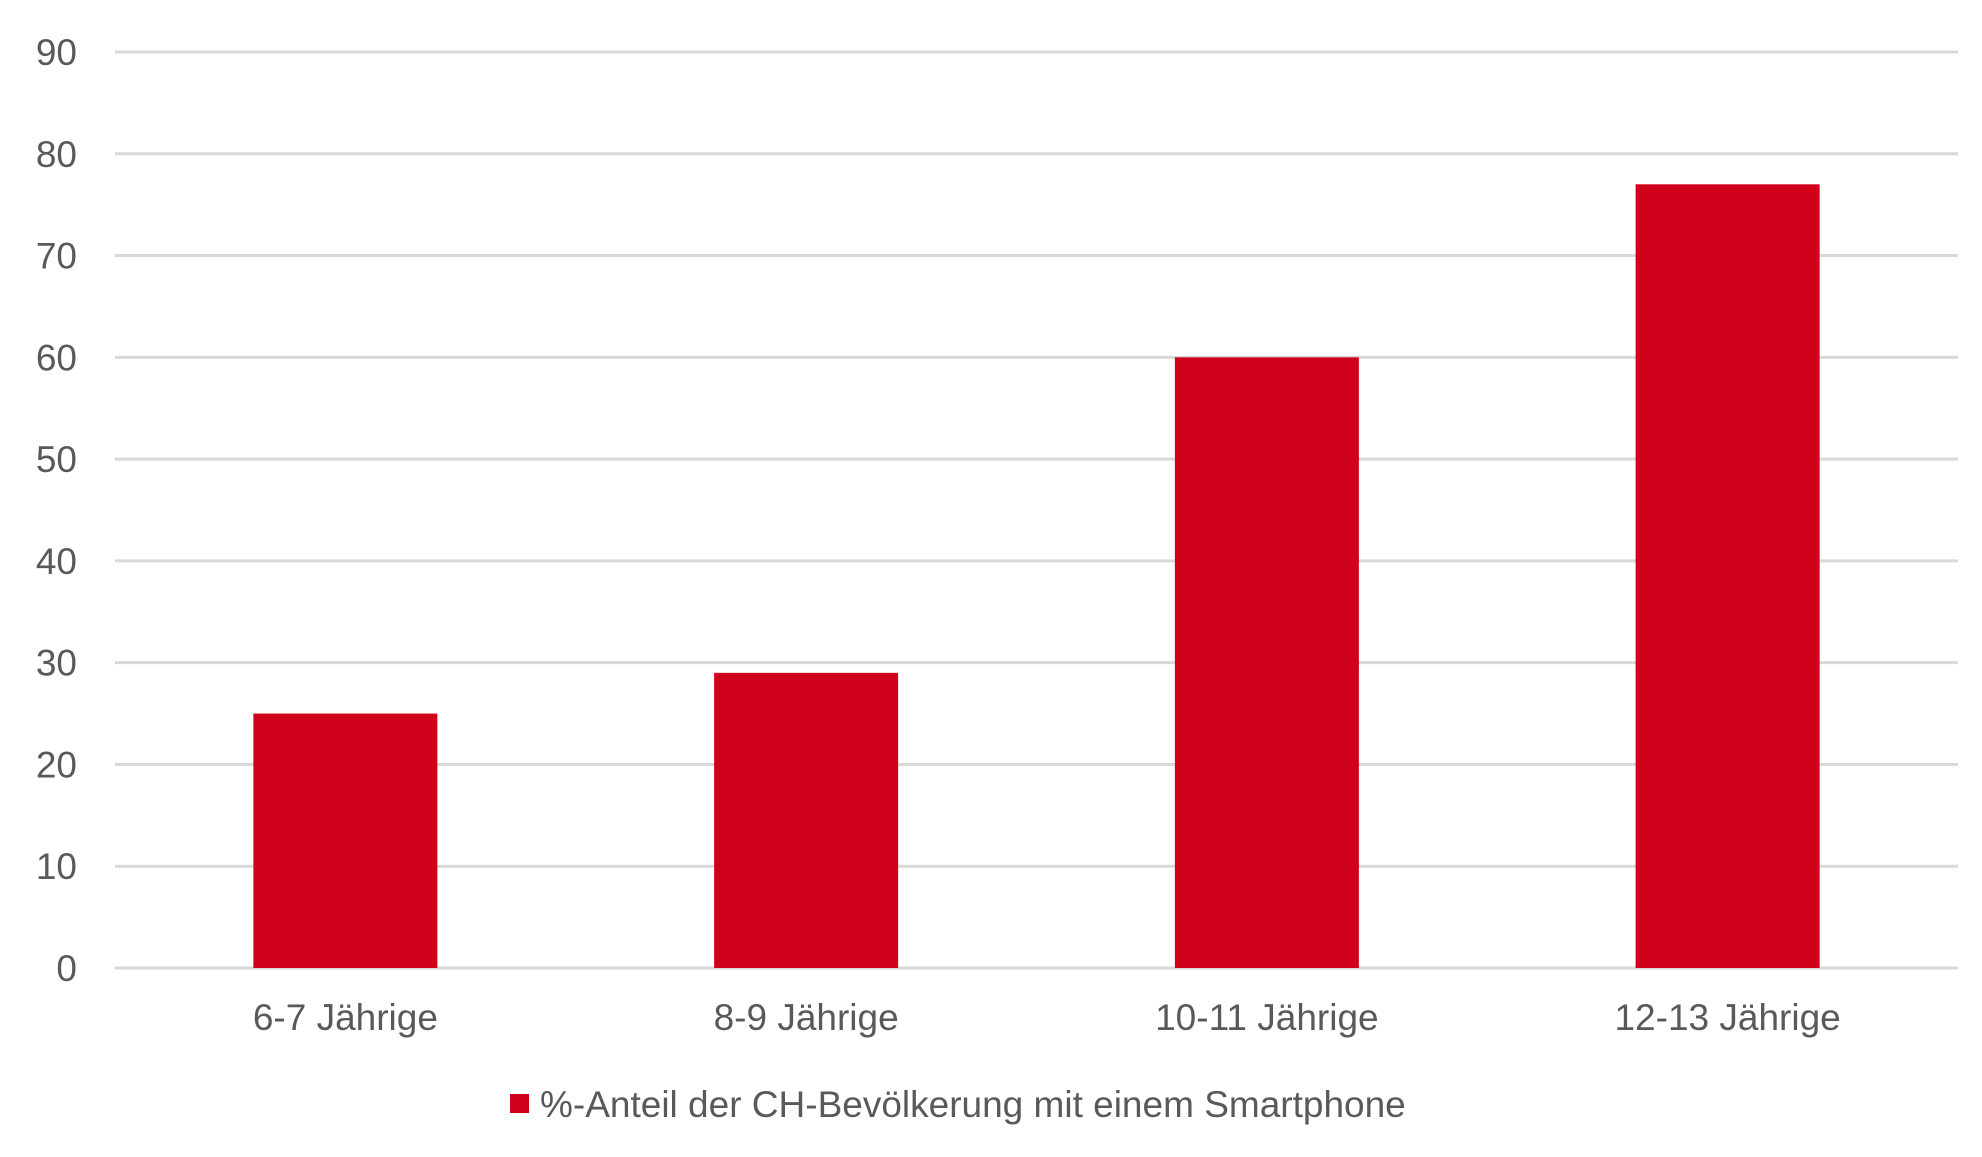  What do you see at coordinates (519, 1103) in the screenshot?
I see `legend-swatch` at bounding box center [519, 1103].